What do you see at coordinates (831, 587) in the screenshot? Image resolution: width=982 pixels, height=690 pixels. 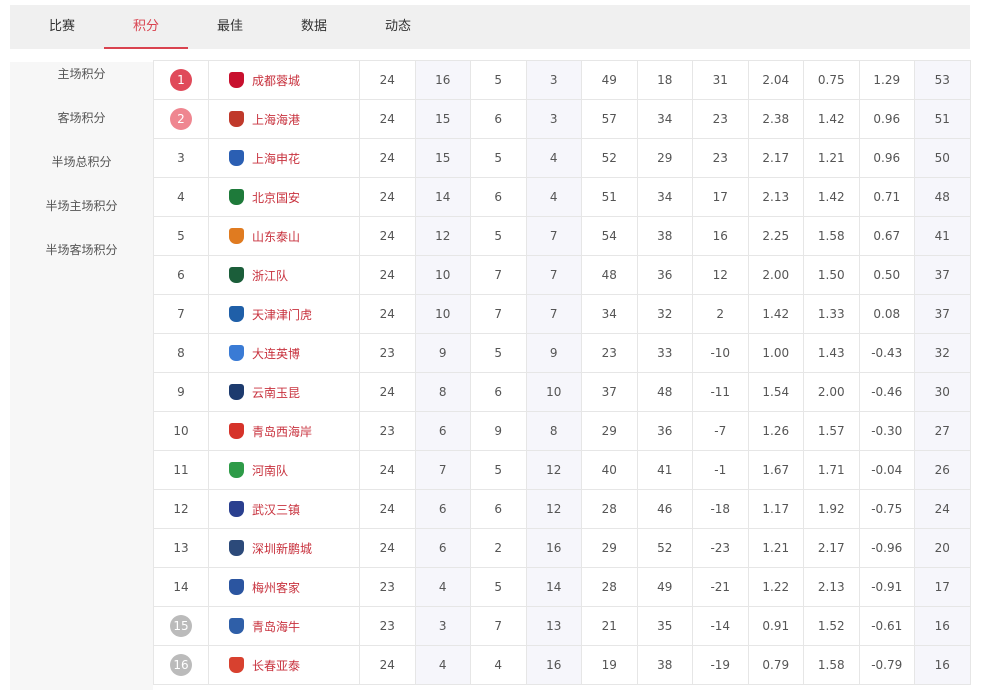 I see `stat-cell: 2.13` at bounding box center [831, 587].